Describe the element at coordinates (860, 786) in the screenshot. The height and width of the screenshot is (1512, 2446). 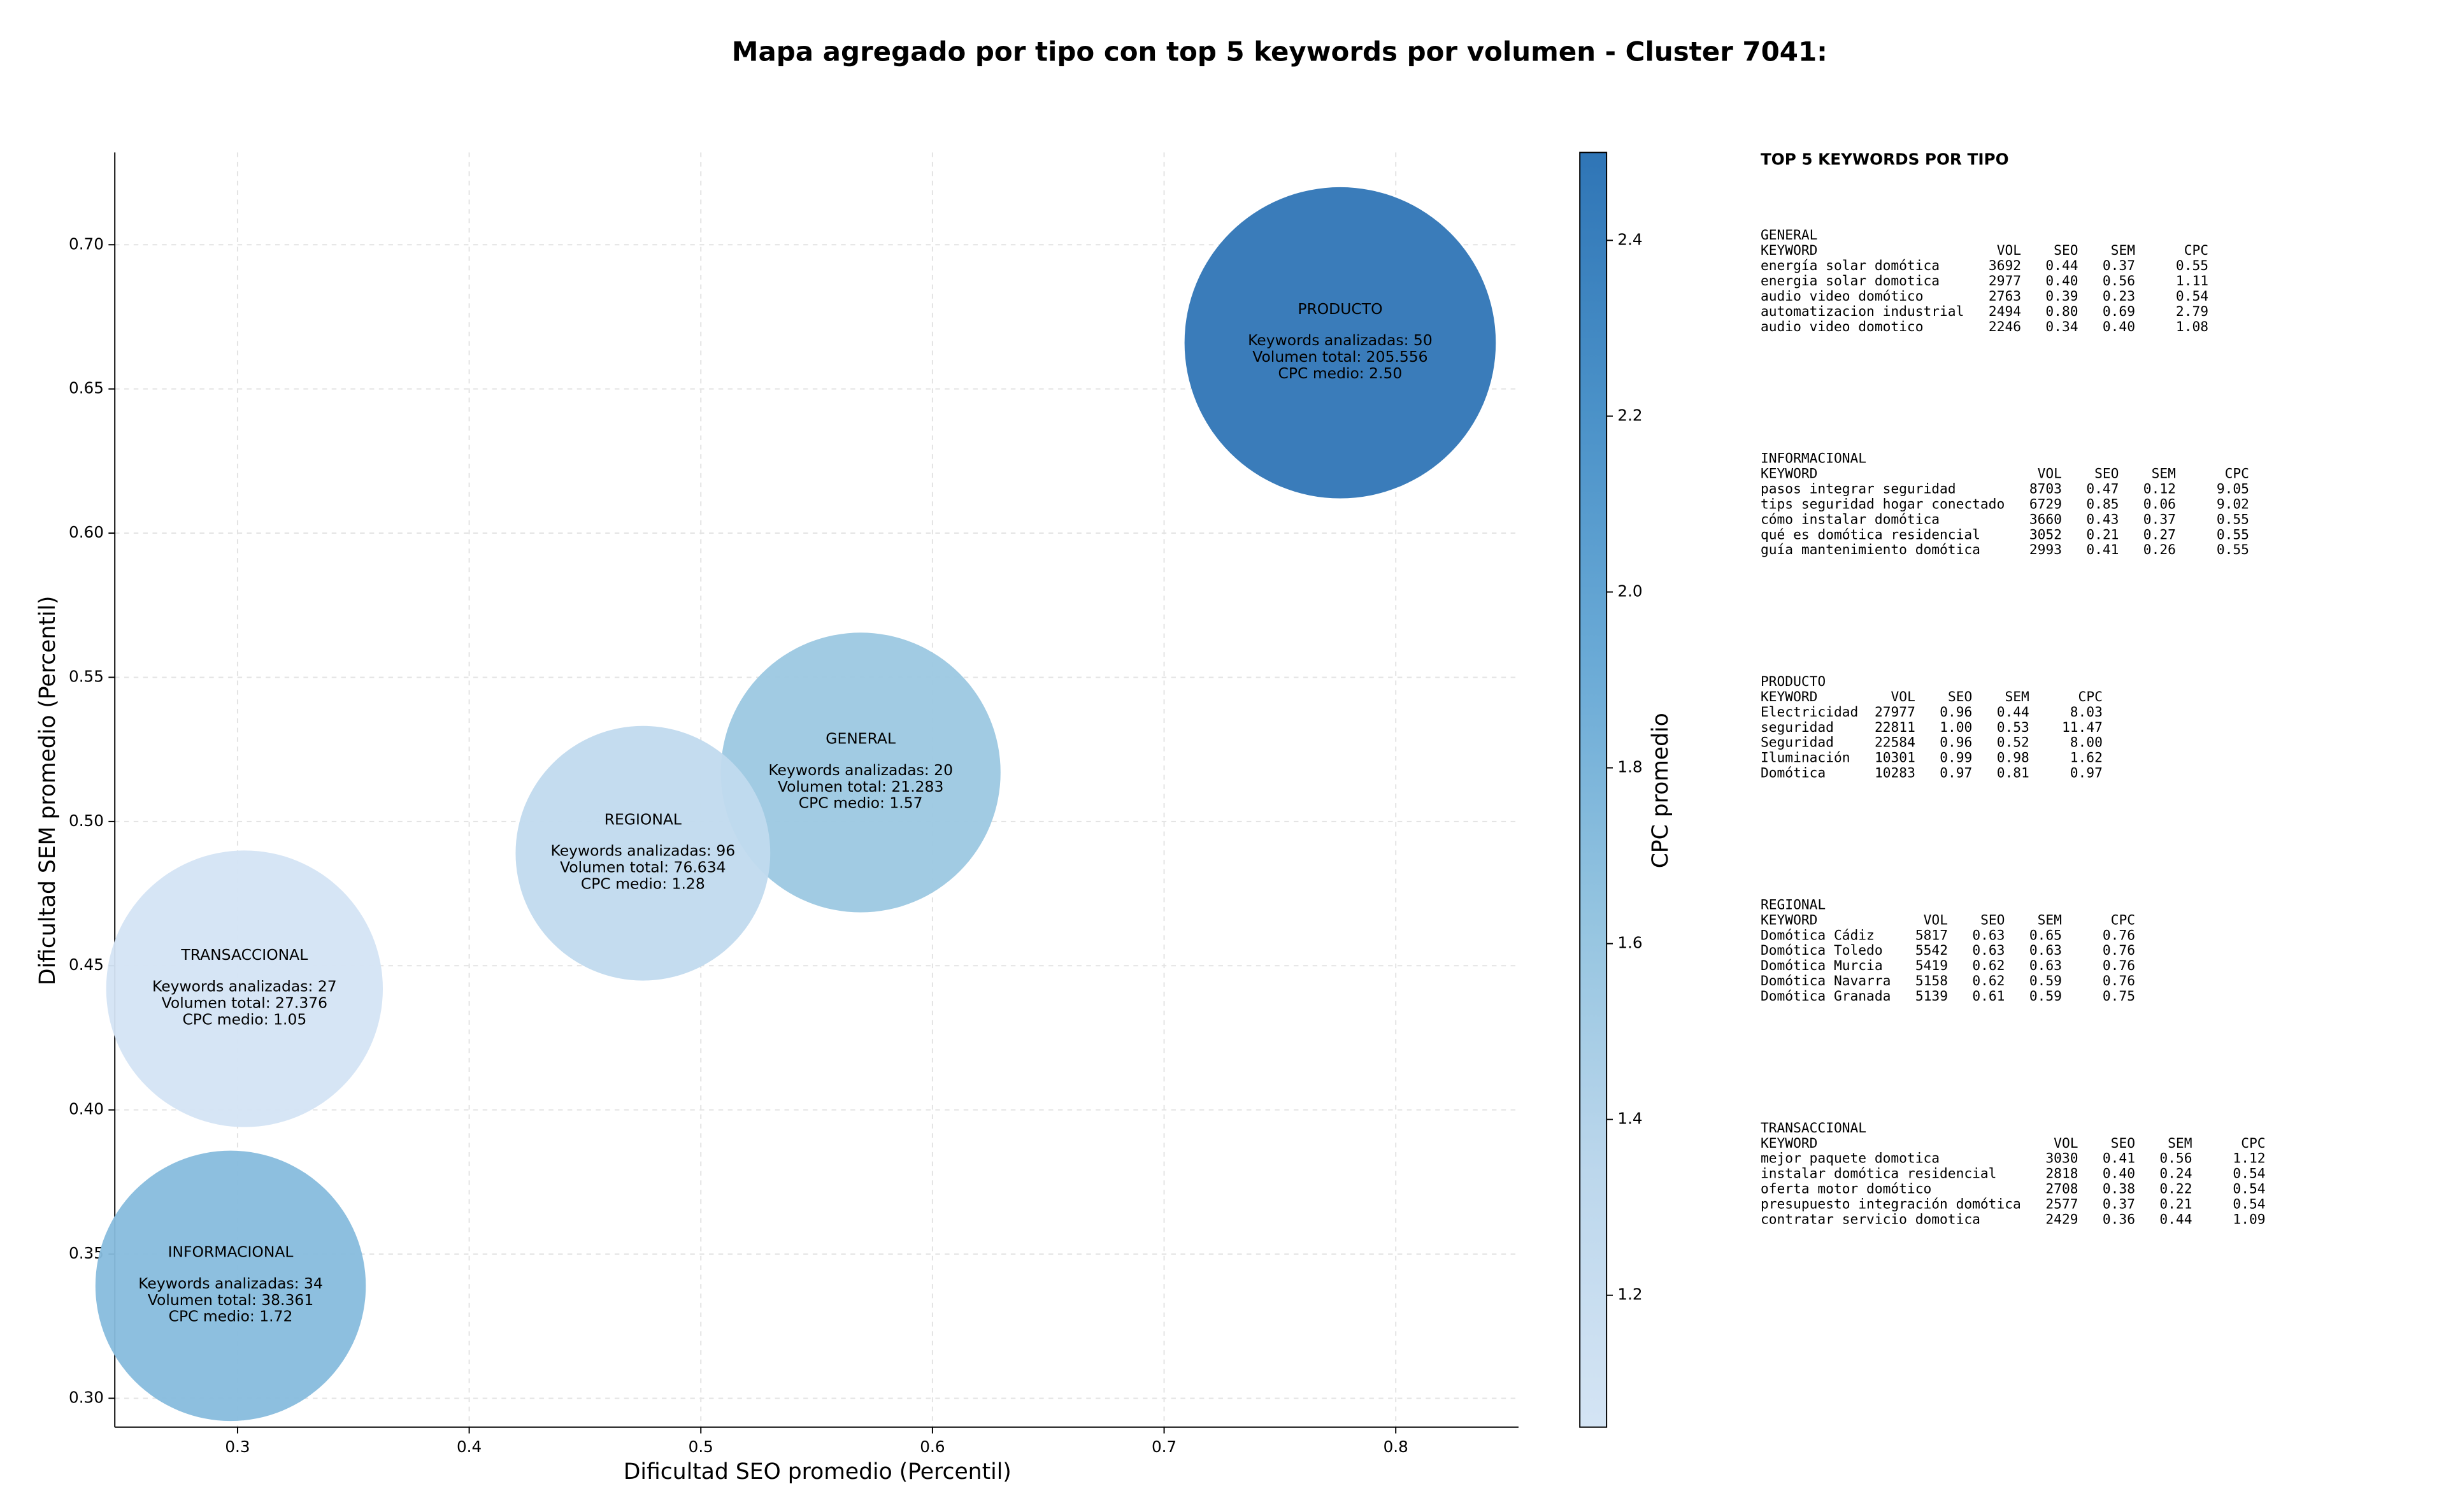
I see `bubble-detail: Volumen total: 21.283` at that location.